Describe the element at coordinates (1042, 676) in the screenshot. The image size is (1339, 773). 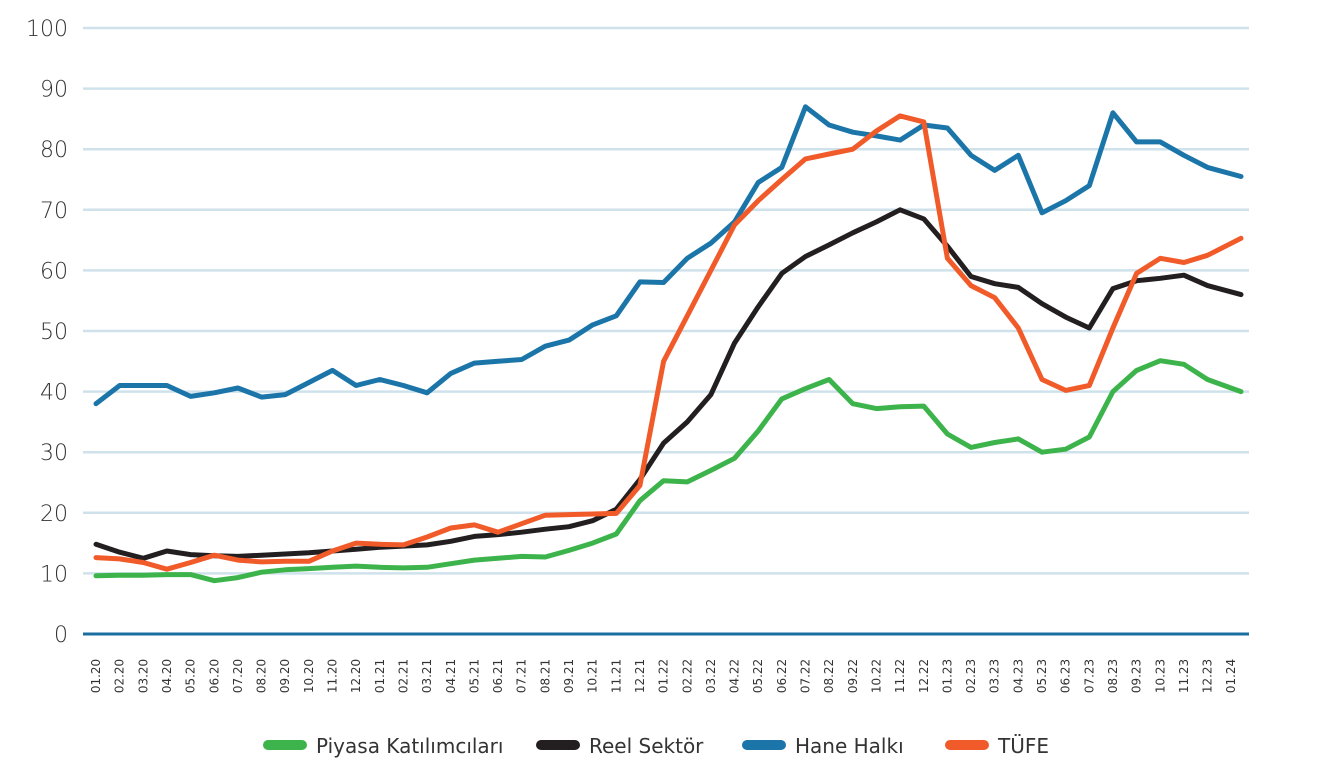
I see `x-tick-label: 05.23` at that location.